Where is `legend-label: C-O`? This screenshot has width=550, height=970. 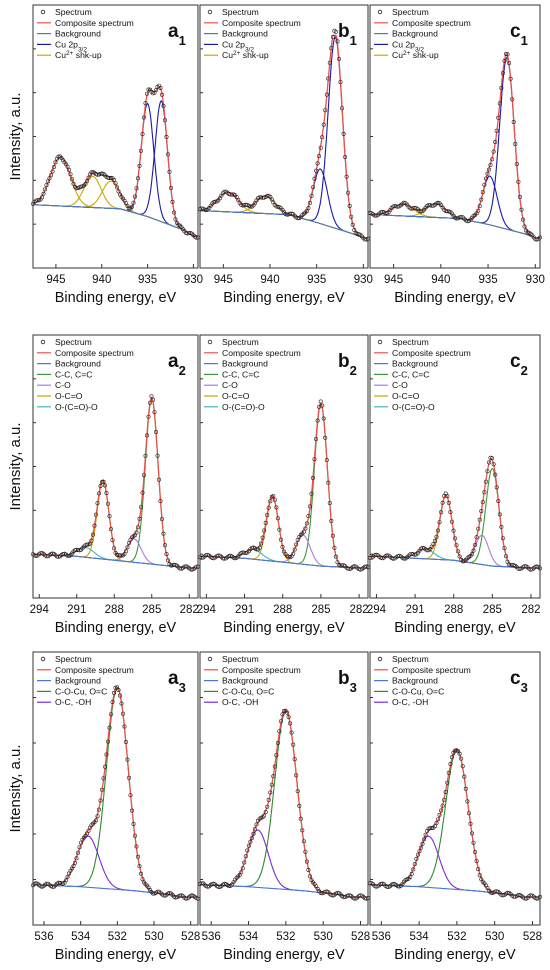 legend-label: C-O is located at coordinates (230, 385).